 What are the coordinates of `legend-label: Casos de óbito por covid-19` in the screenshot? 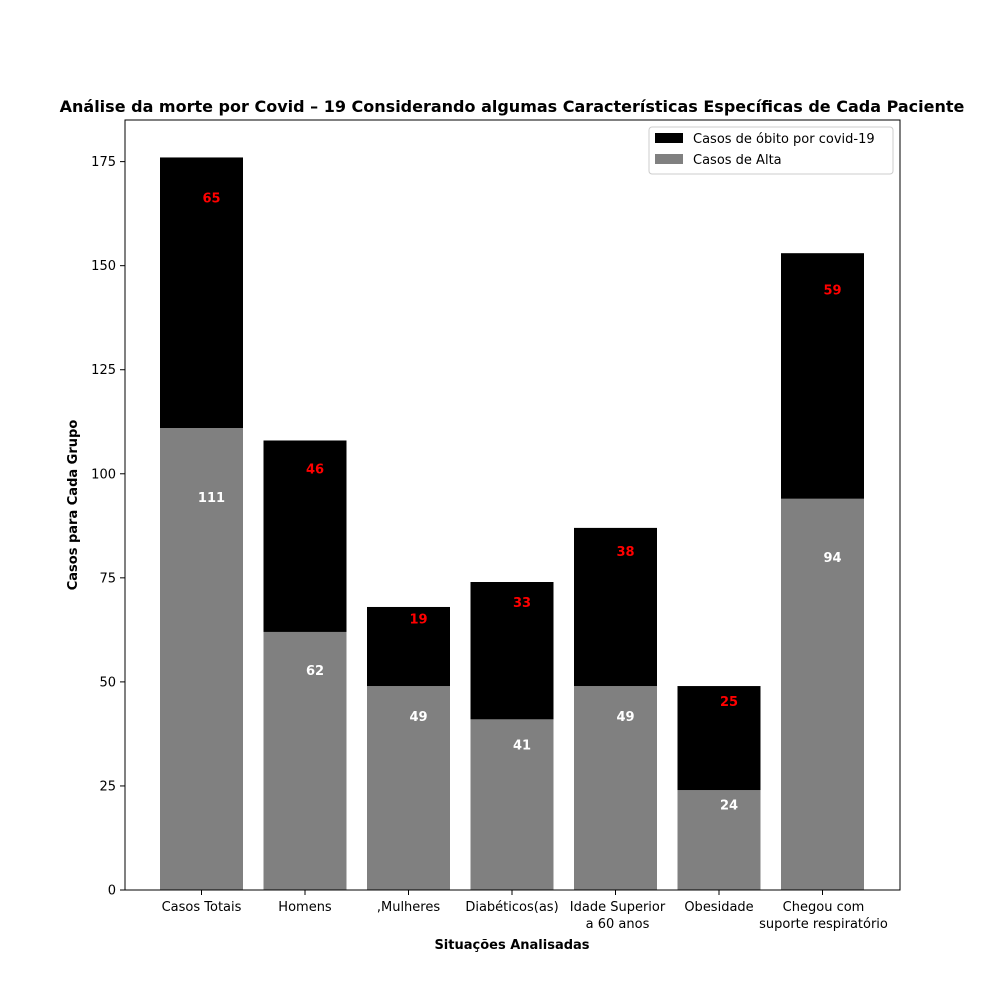 It's located at (784, 139).